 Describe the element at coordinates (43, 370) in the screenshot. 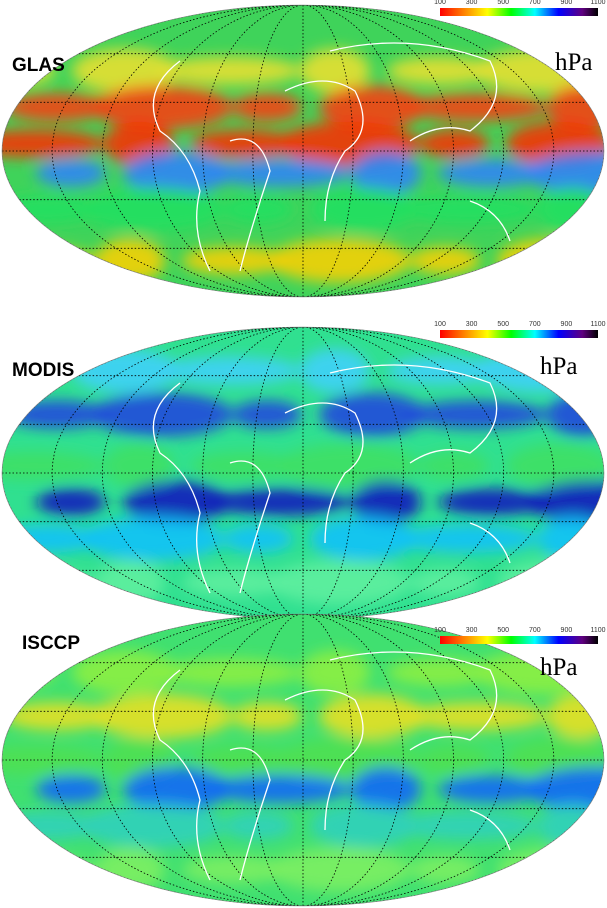

I see `panel-label: MODIS` at that location.